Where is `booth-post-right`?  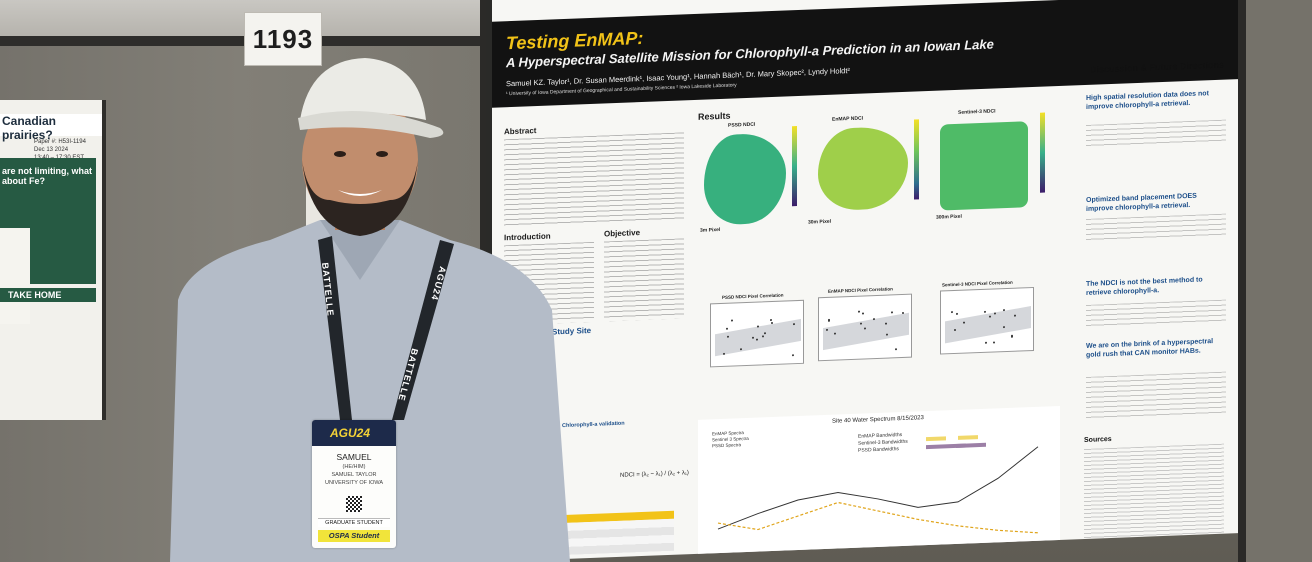
booth-post-right is located at coordinates (1242, 281).